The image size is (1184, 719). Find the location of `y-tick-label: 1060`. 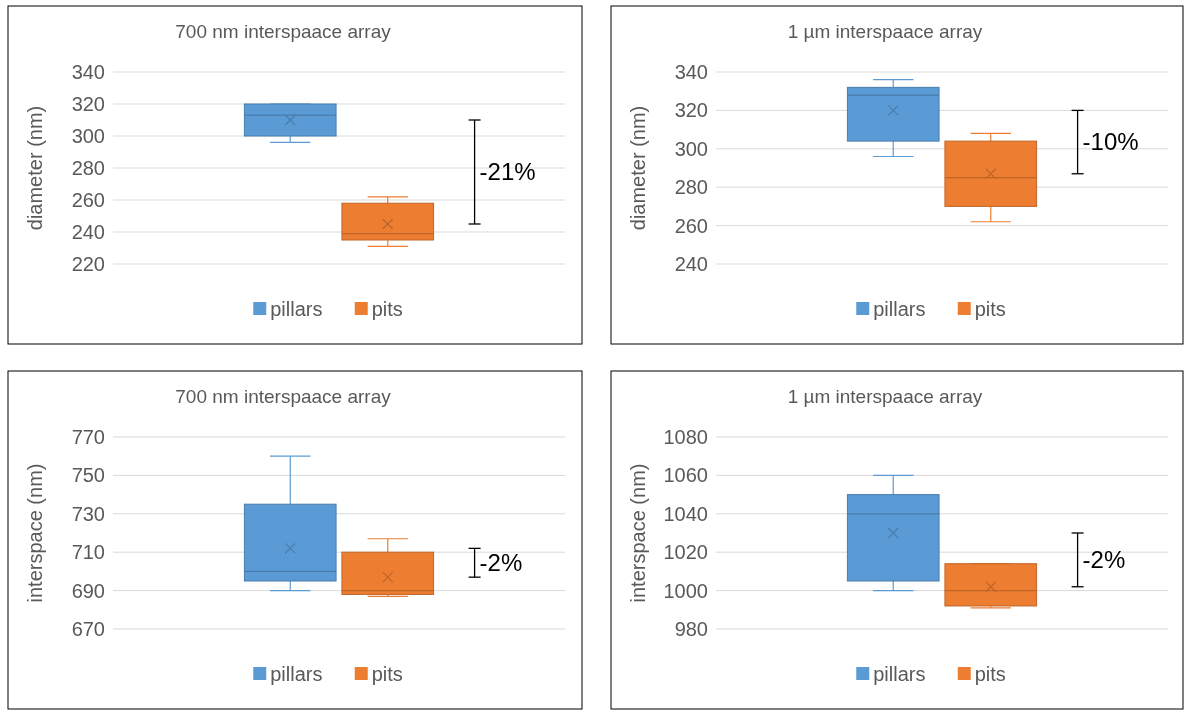

y-tick-label: 1060 is located at coordinates (685, 475).